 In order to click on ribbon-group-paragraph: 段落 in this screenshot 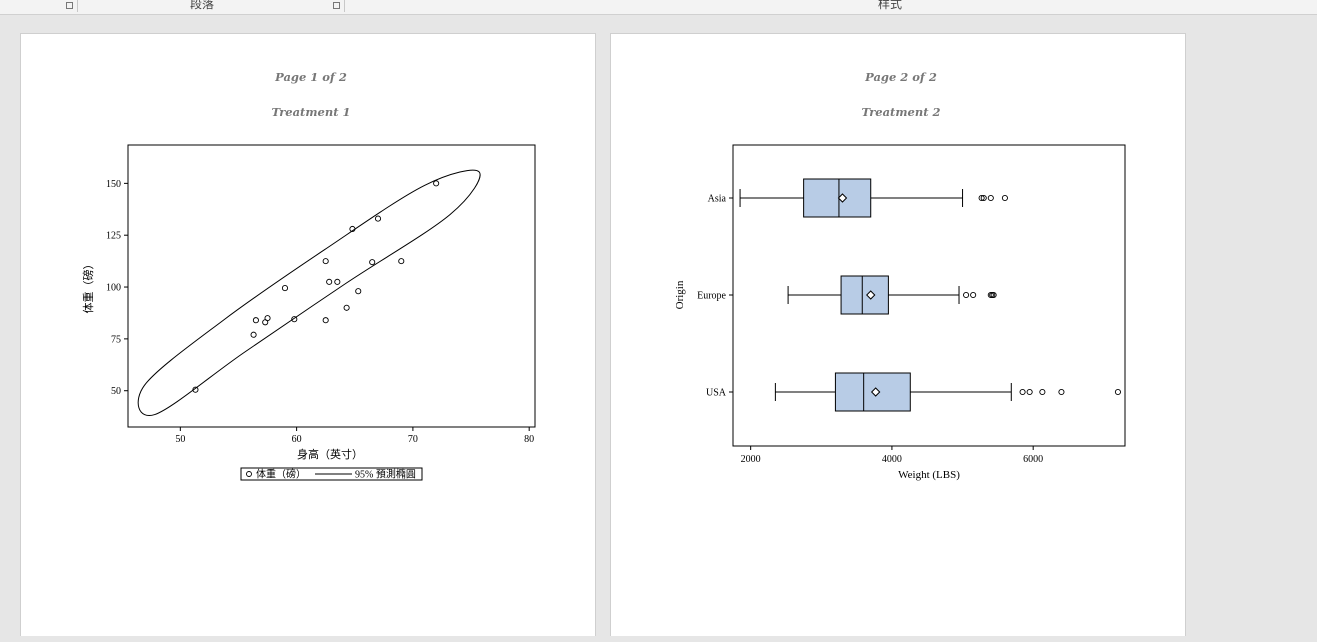, I will do `click(202, 5)`.